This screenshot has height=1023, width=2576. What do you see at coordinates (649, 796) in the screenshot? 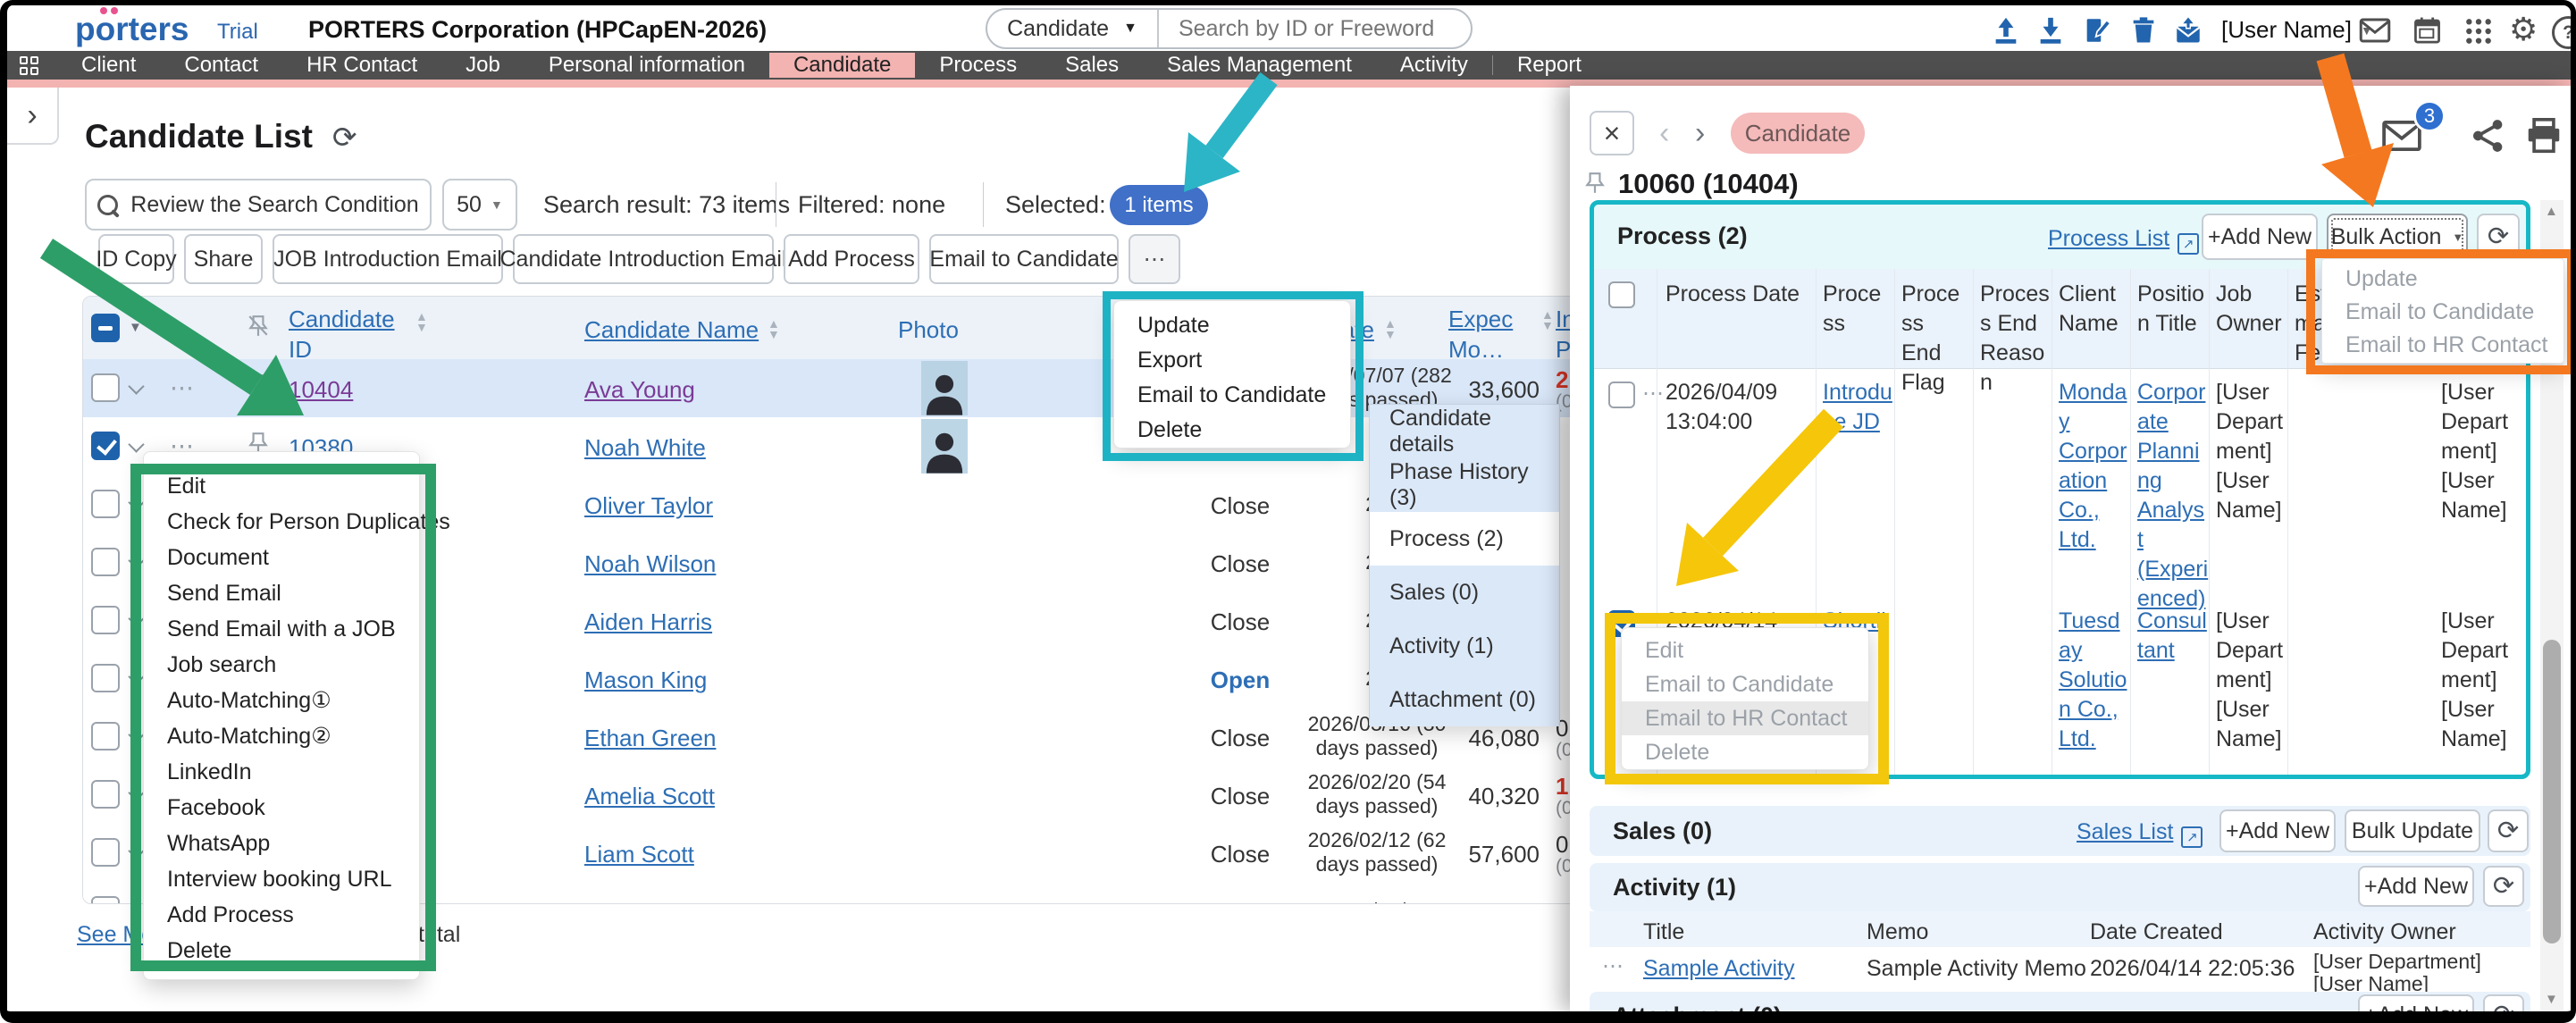
I see `candidate-name-link: Amelia Scott` at bounding box center [649, 796].